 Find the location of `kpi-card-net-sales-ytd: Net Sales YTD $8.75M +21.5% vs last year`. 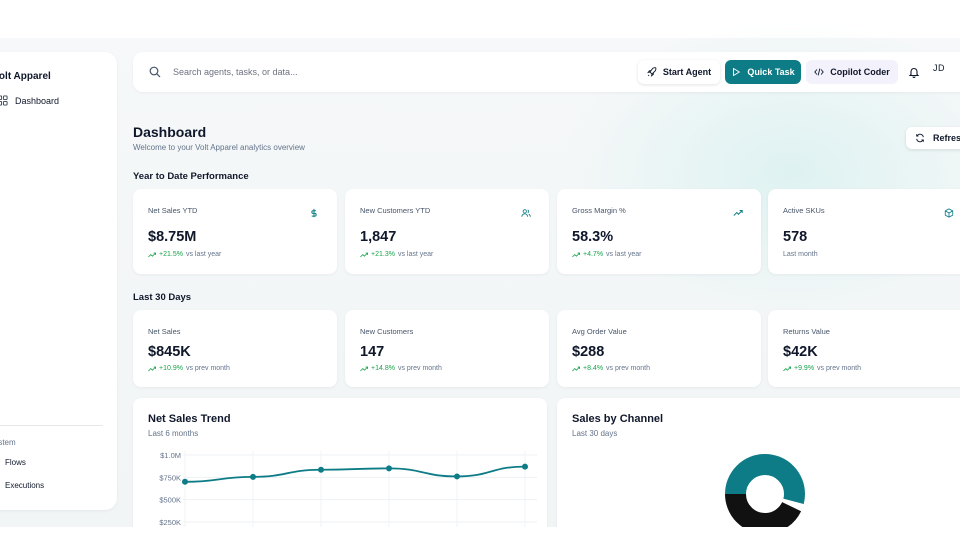

kpi-card-net-sales-ytd: Net Sales YTD $8.75M +21.5% vs last year is located at coordinates (235, 231).